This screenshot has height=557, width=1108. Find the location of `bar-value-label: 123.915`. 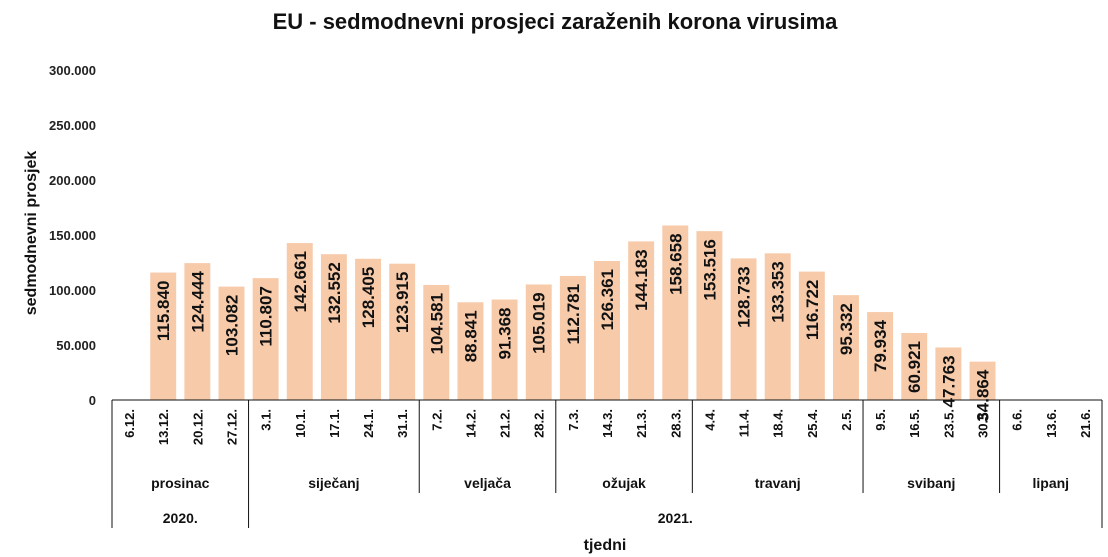

bar-value-label: 123.915 is located at coordinates (402, 302).